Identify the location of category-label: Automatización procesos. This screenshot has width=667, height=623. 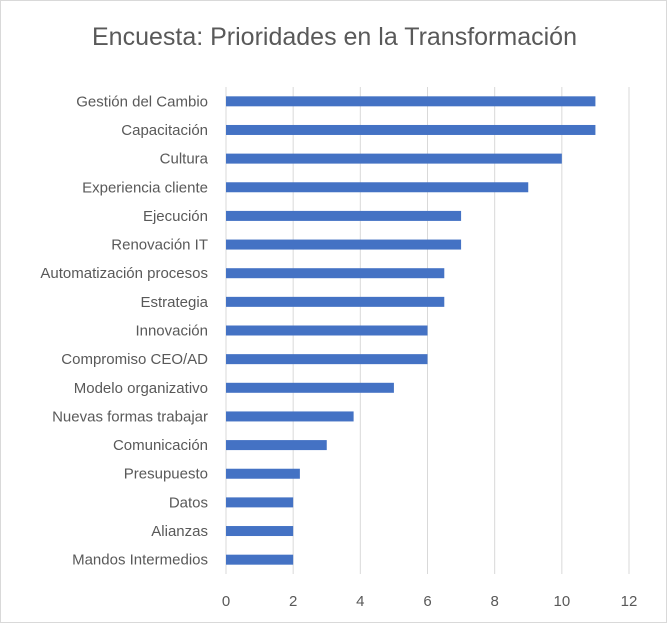
(124, 273).